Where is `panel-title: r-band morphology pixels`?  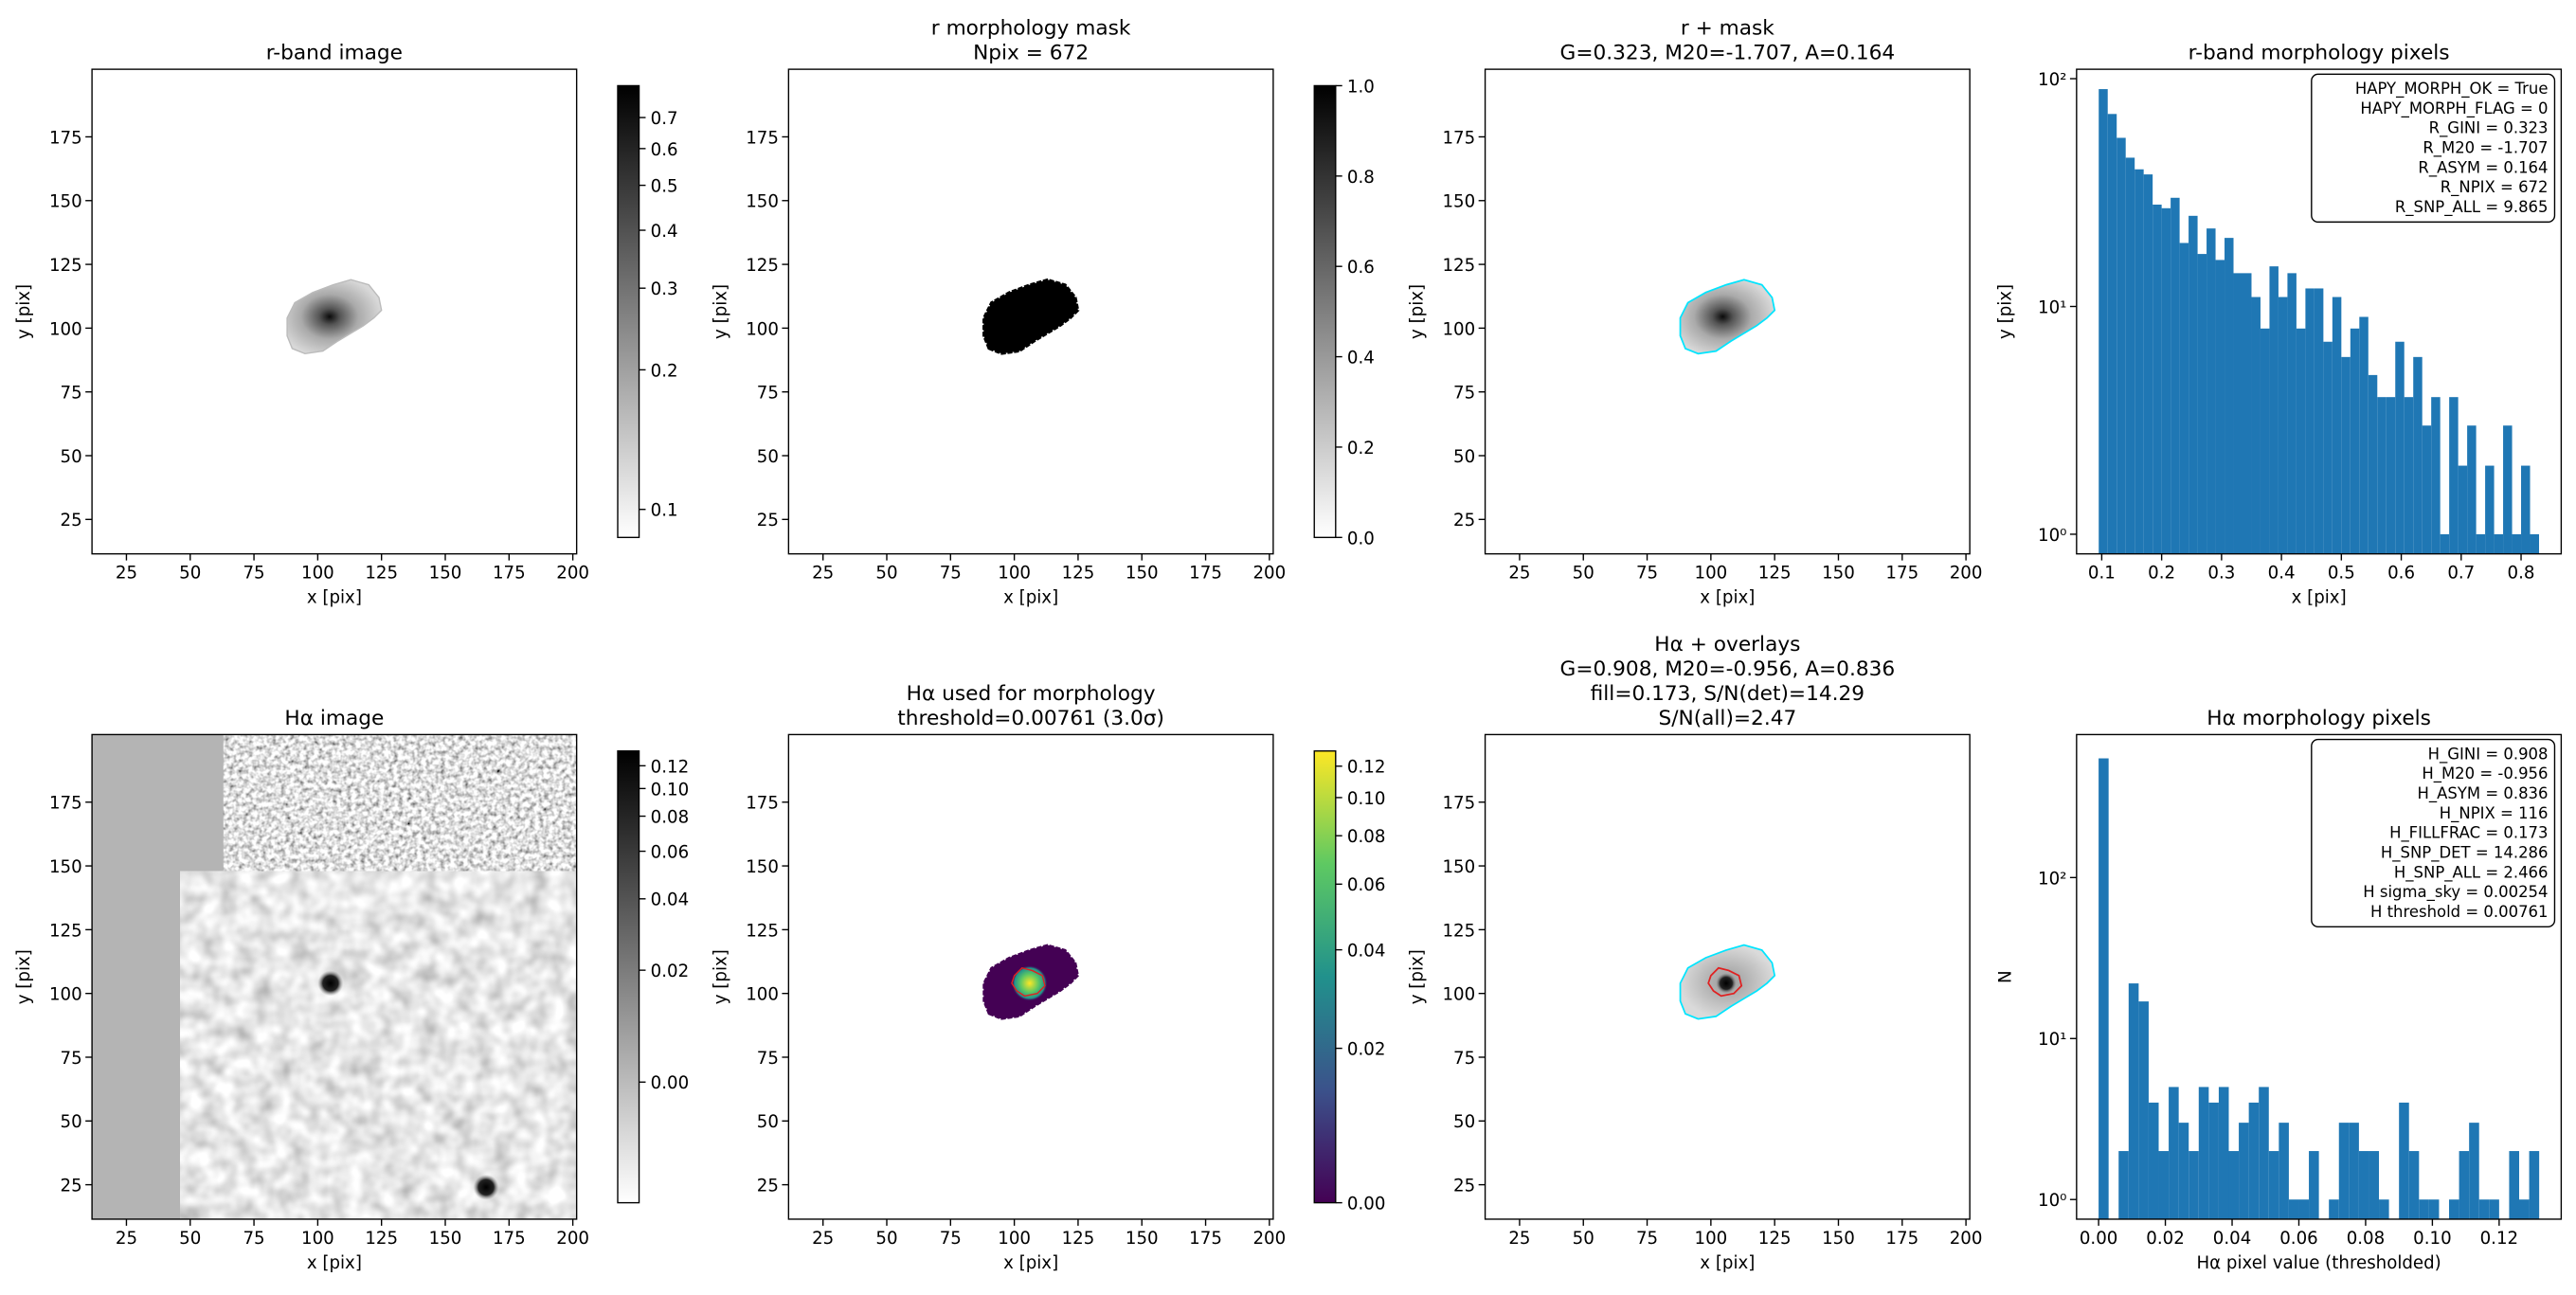 panel-title: r-band morphology pixels is located at coordinates (2319, 54).